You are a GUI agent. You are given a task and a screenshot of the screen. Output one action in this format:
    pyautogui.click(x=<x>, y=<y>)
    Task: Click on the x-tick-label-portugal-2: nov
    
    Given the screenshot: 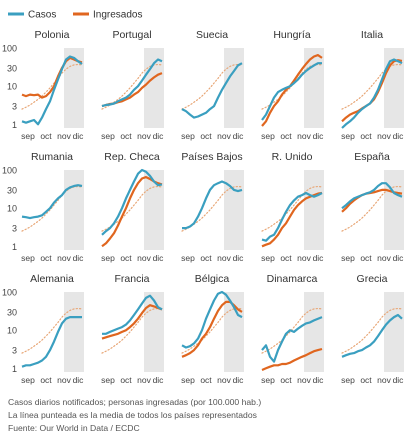 What is the action you would take?
    pyautogui.click(x=144, y=136)
    